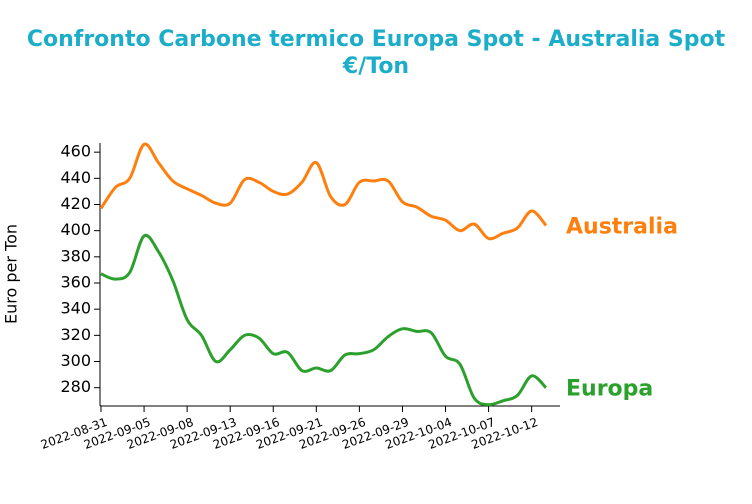  I want to click on series-line, so click(323, 191).